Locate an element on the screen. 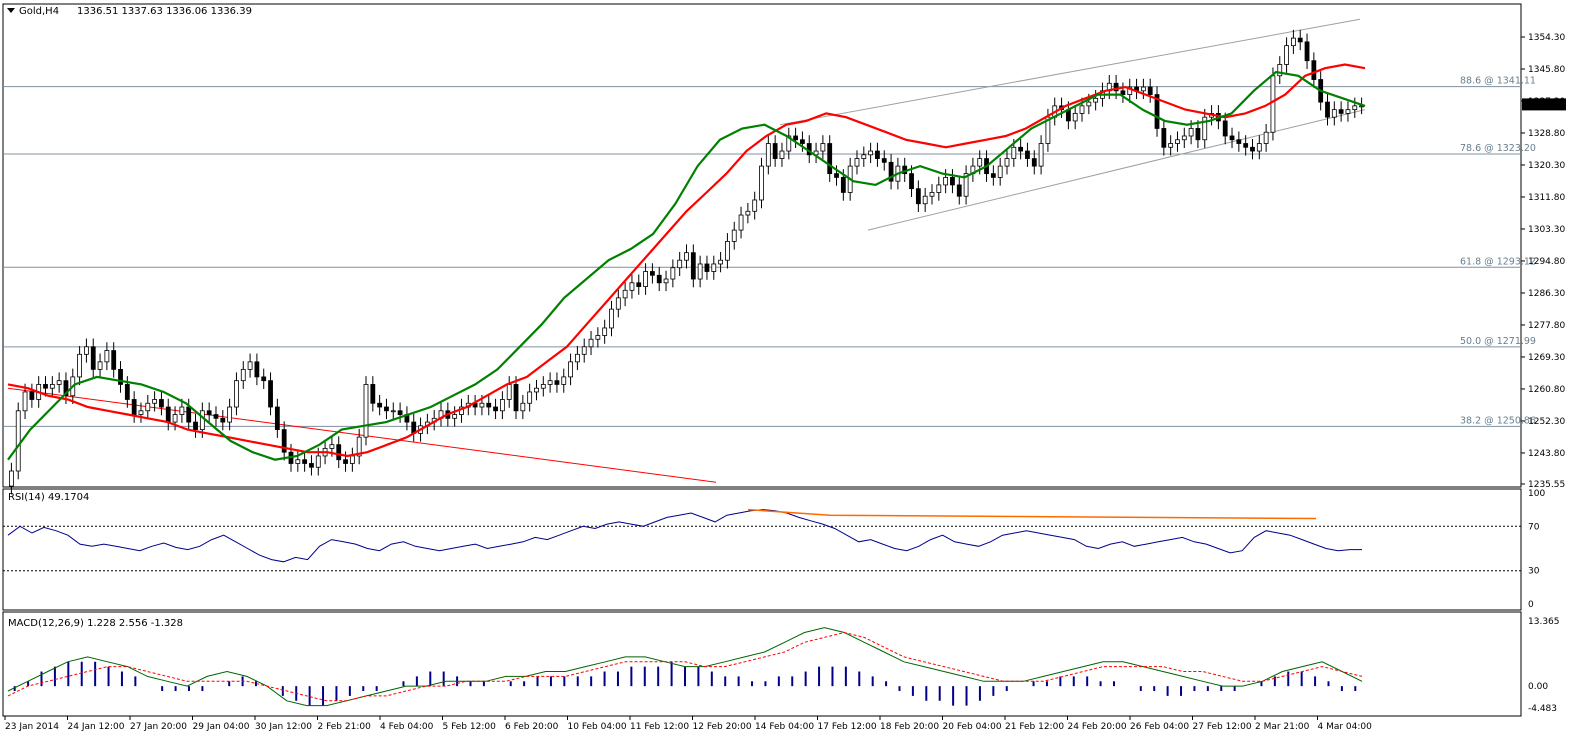 This screenshot has height=746, width=1596. current-price-tag is located at coordinates (1544, 104).